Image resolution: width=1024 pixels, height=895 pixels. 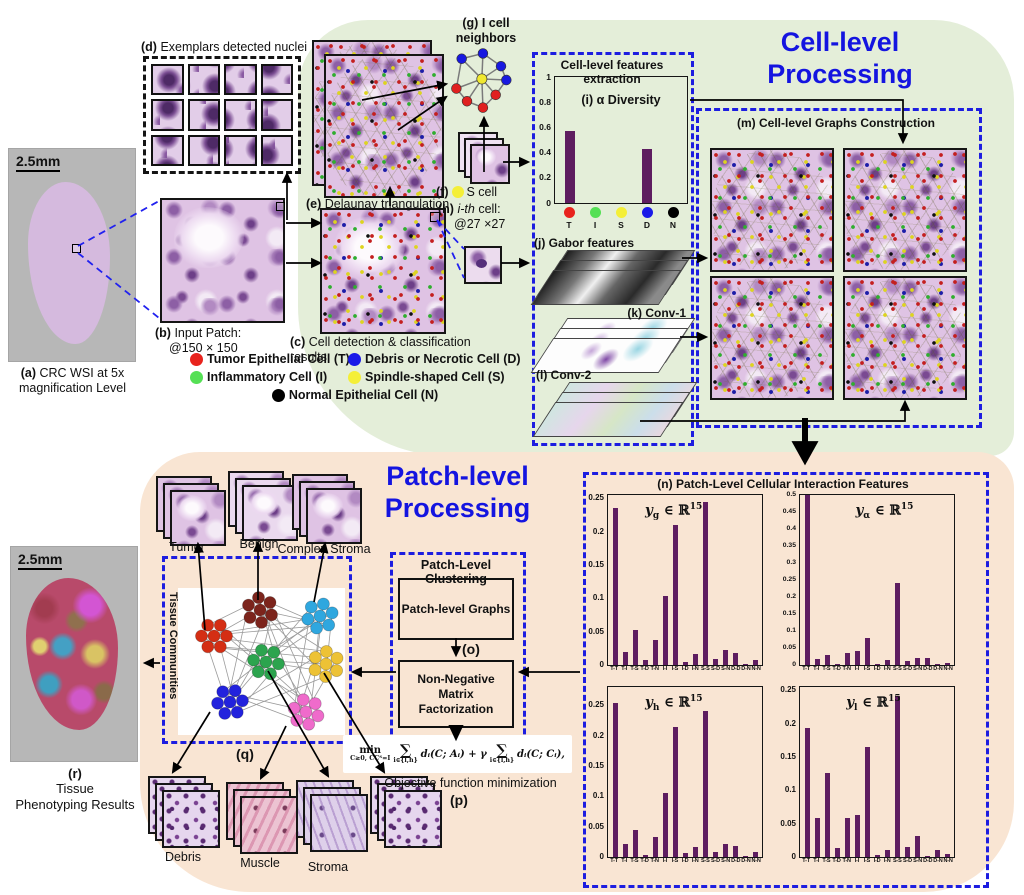 What do you see at coordinates (40, 561) in the screenshot?
I see `scale-bar-r: 2.5mm` at bounding box center [40, 561].